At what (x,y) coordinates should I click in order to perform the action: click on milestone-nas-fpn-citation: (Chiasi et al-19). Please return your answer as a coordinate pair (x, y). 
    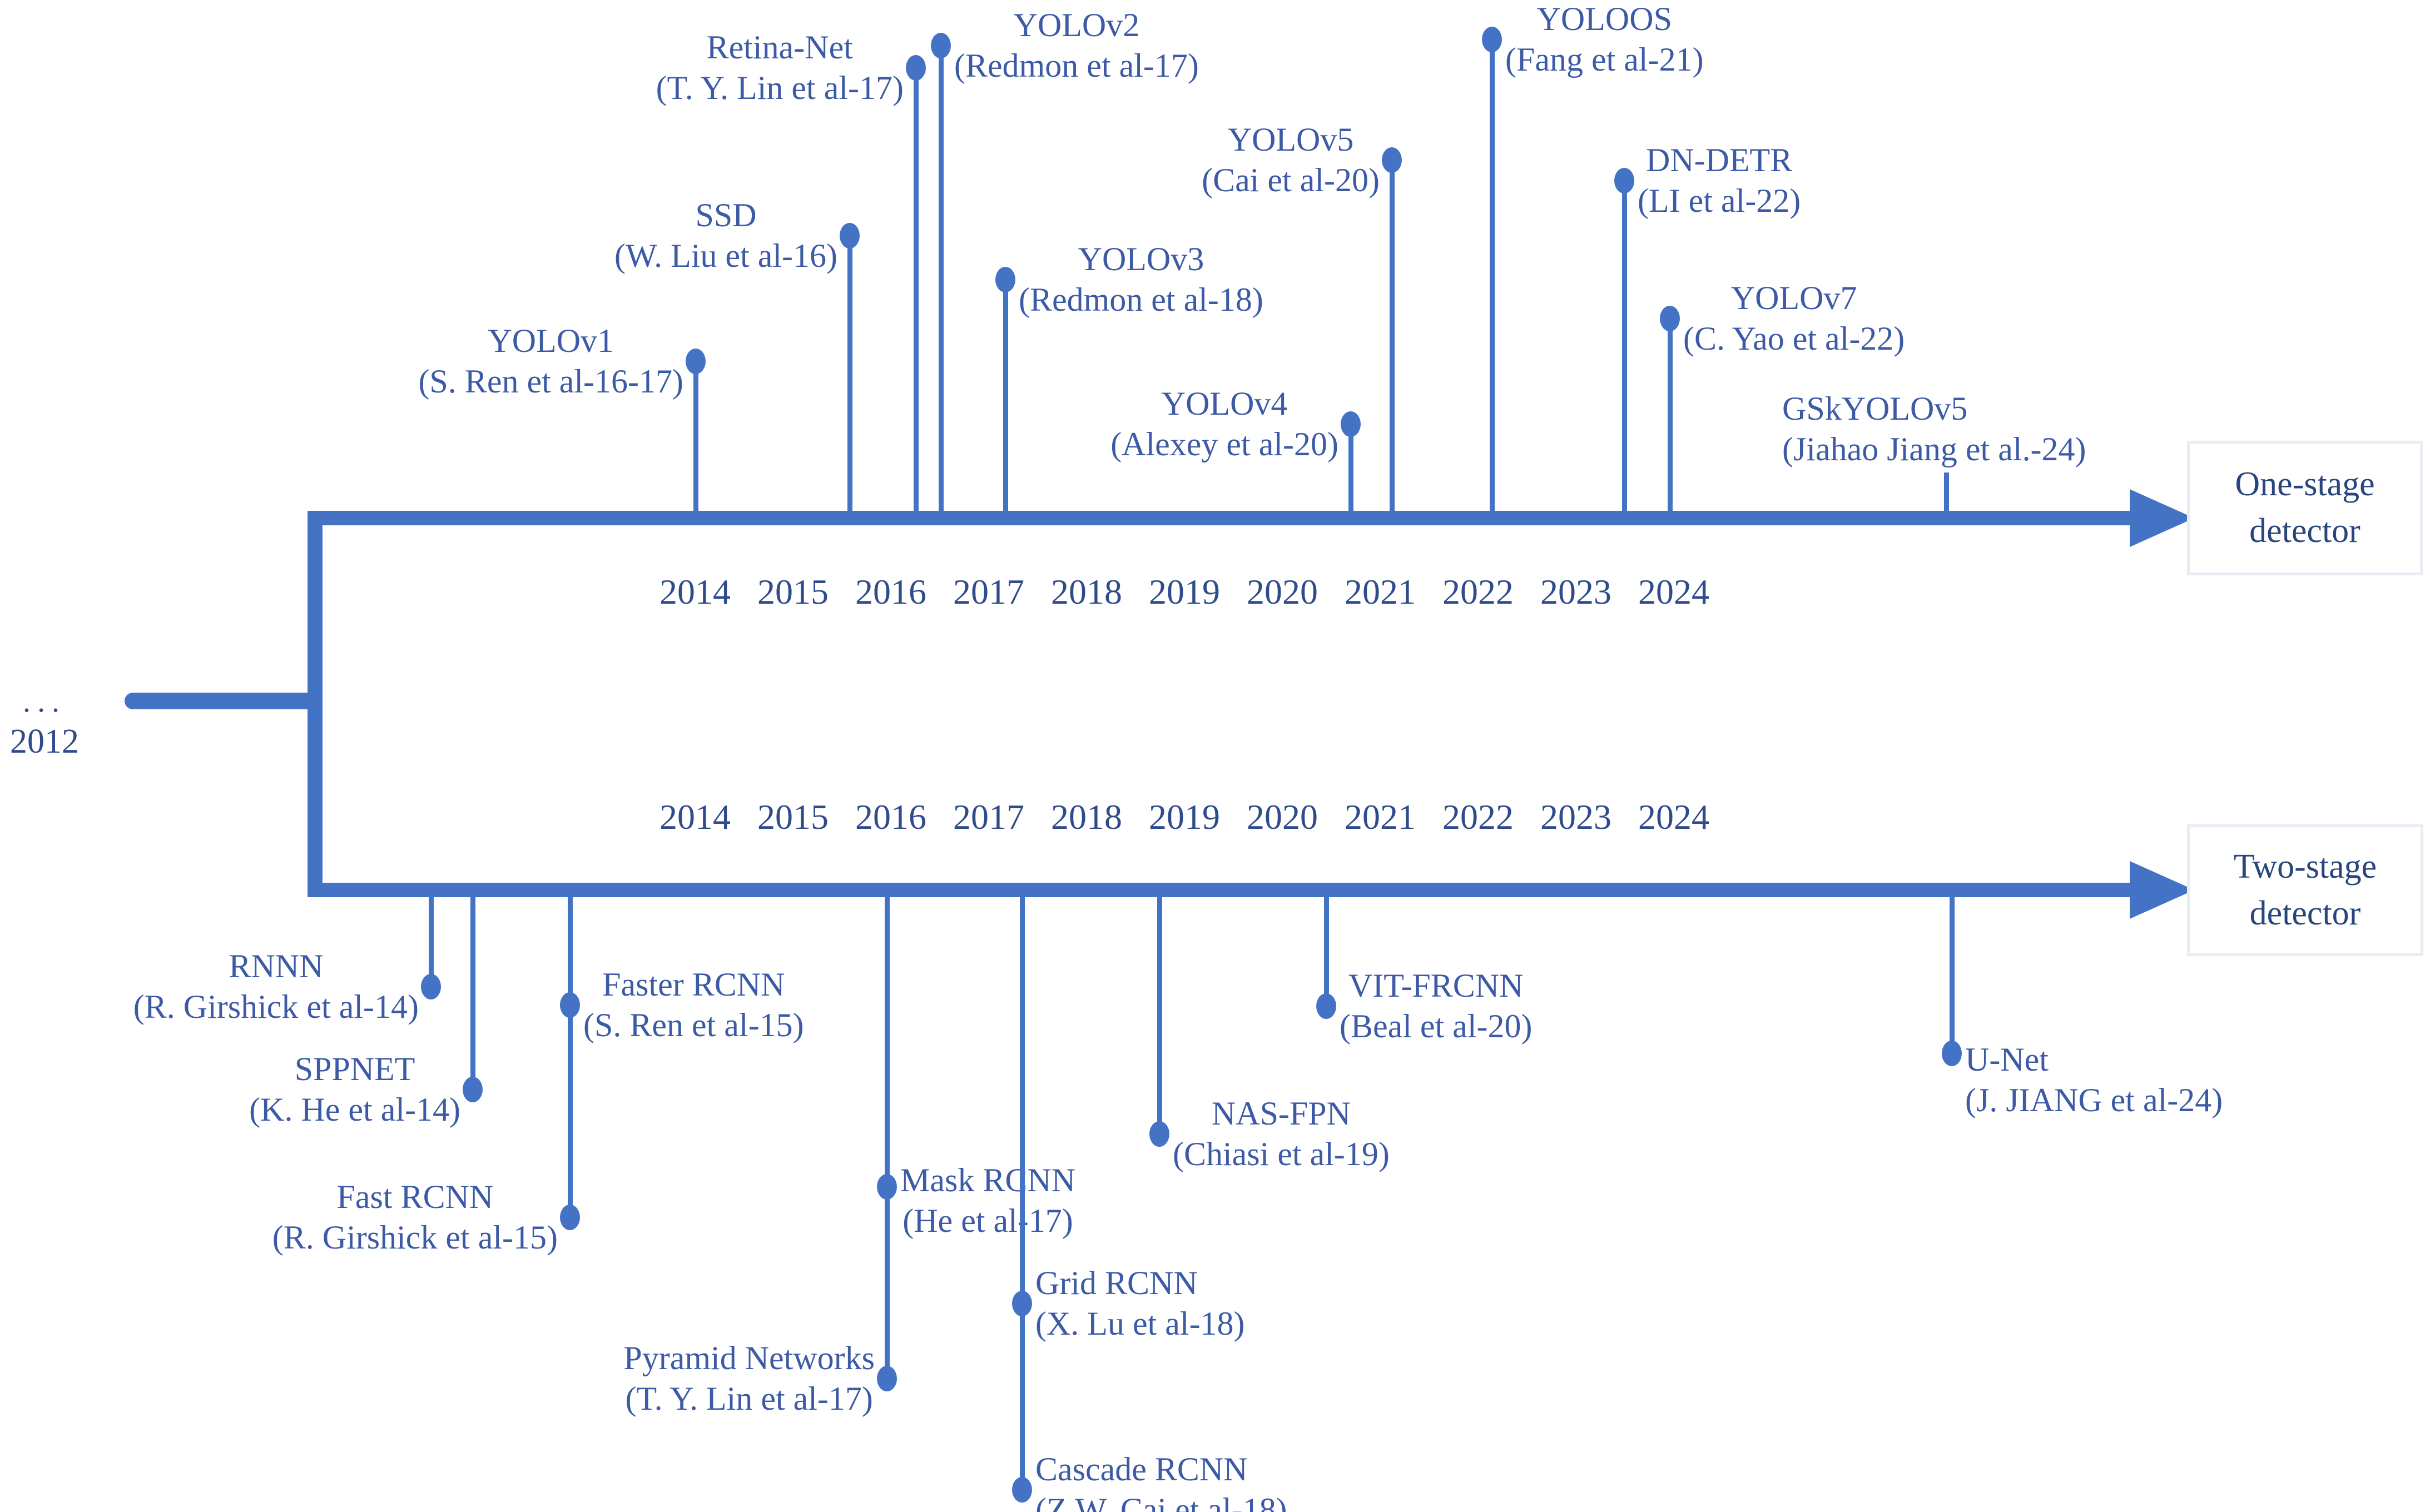
    Looking at the image, I should click on (1281, 1154).